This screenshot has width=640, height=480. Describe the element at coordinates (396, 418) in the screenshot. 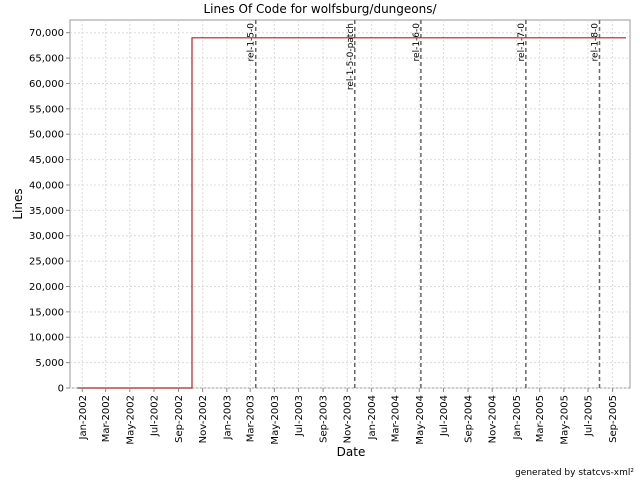

I see `x-tick-label: Mar-2004` at that location.